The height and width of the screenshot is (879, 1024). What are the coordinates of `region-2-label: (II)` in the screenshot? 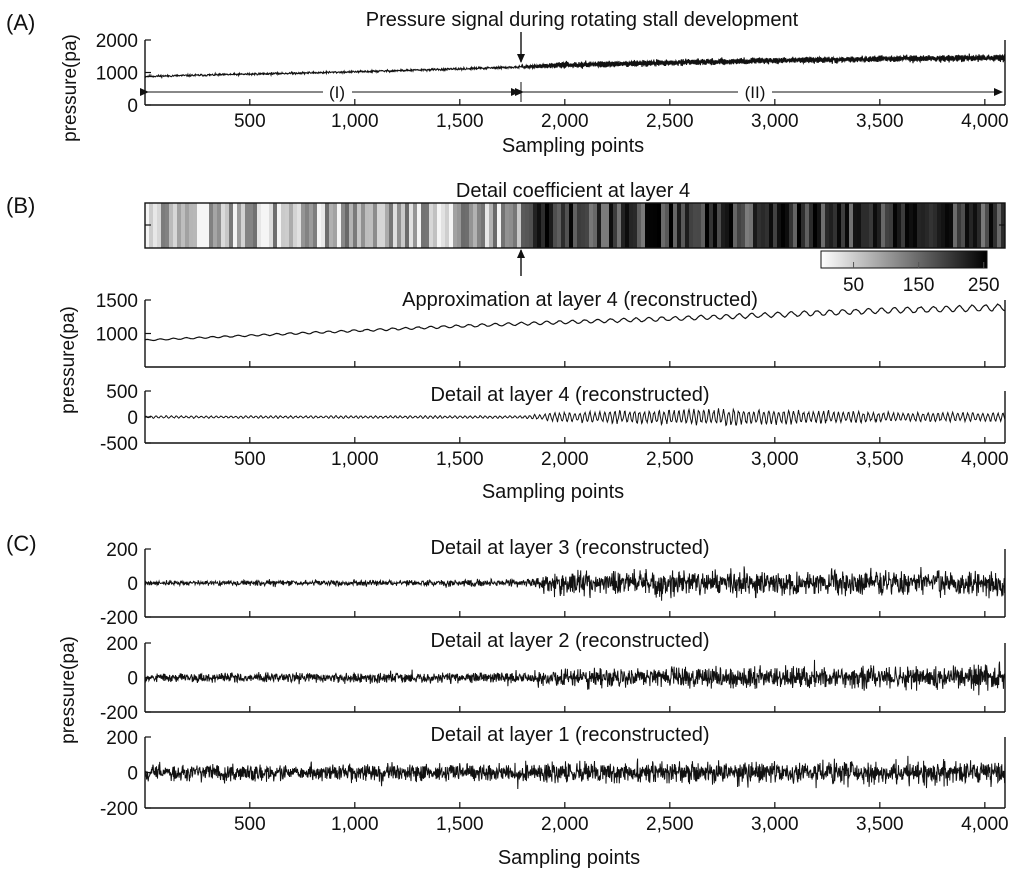 It's located at (755, 92).